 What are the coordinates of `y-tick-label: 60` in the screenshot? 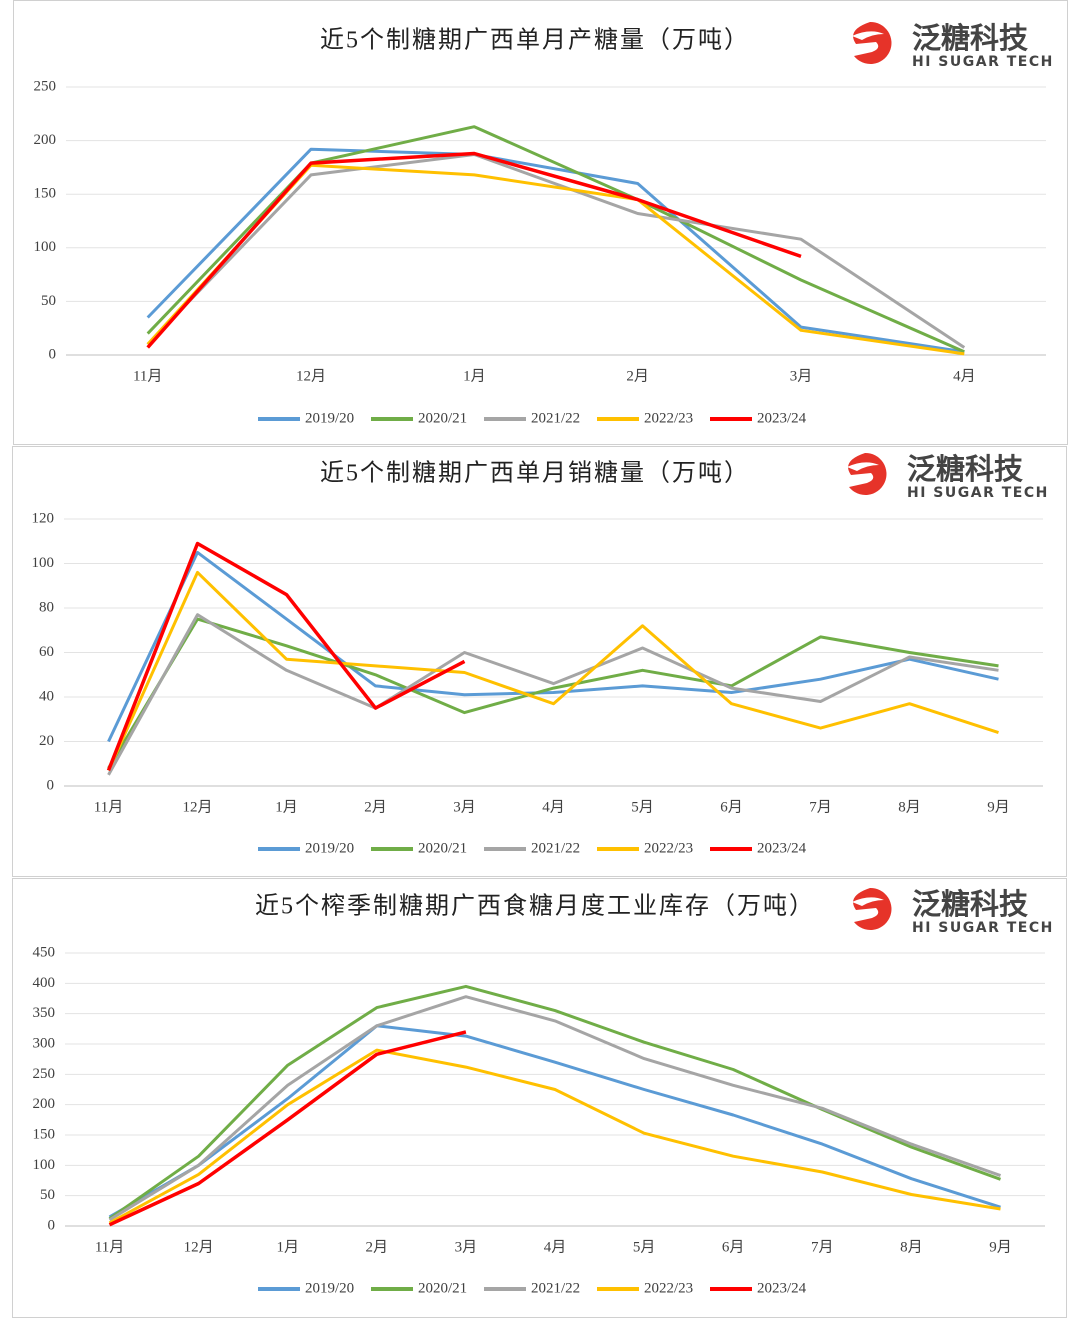 It's located at (46, 652).